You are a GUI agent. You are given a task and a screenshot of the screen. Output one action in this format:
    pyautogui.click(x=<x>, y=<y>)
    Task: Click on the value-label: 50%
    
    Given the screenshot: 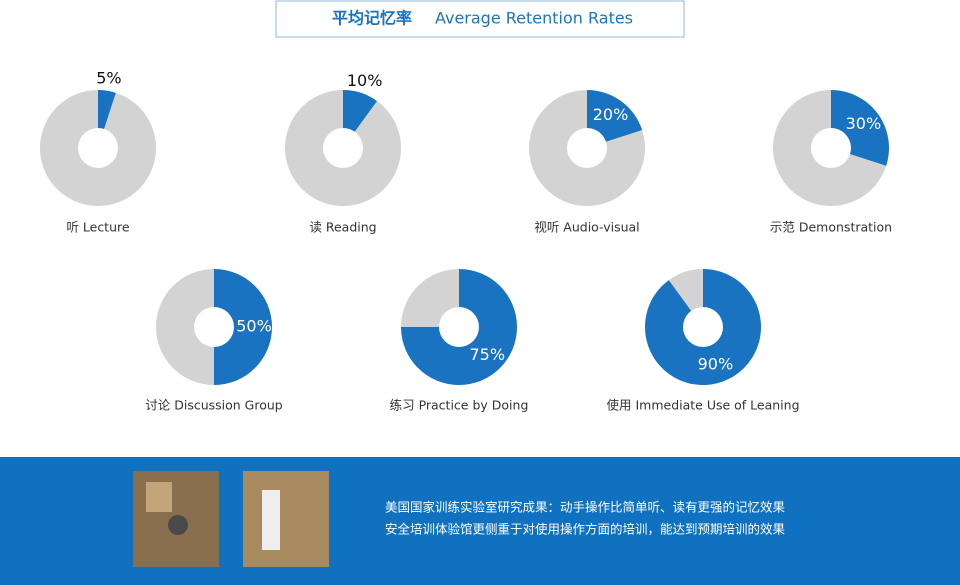 What is the action you would take?
    pyautogui.click(x=254, y=326)
    